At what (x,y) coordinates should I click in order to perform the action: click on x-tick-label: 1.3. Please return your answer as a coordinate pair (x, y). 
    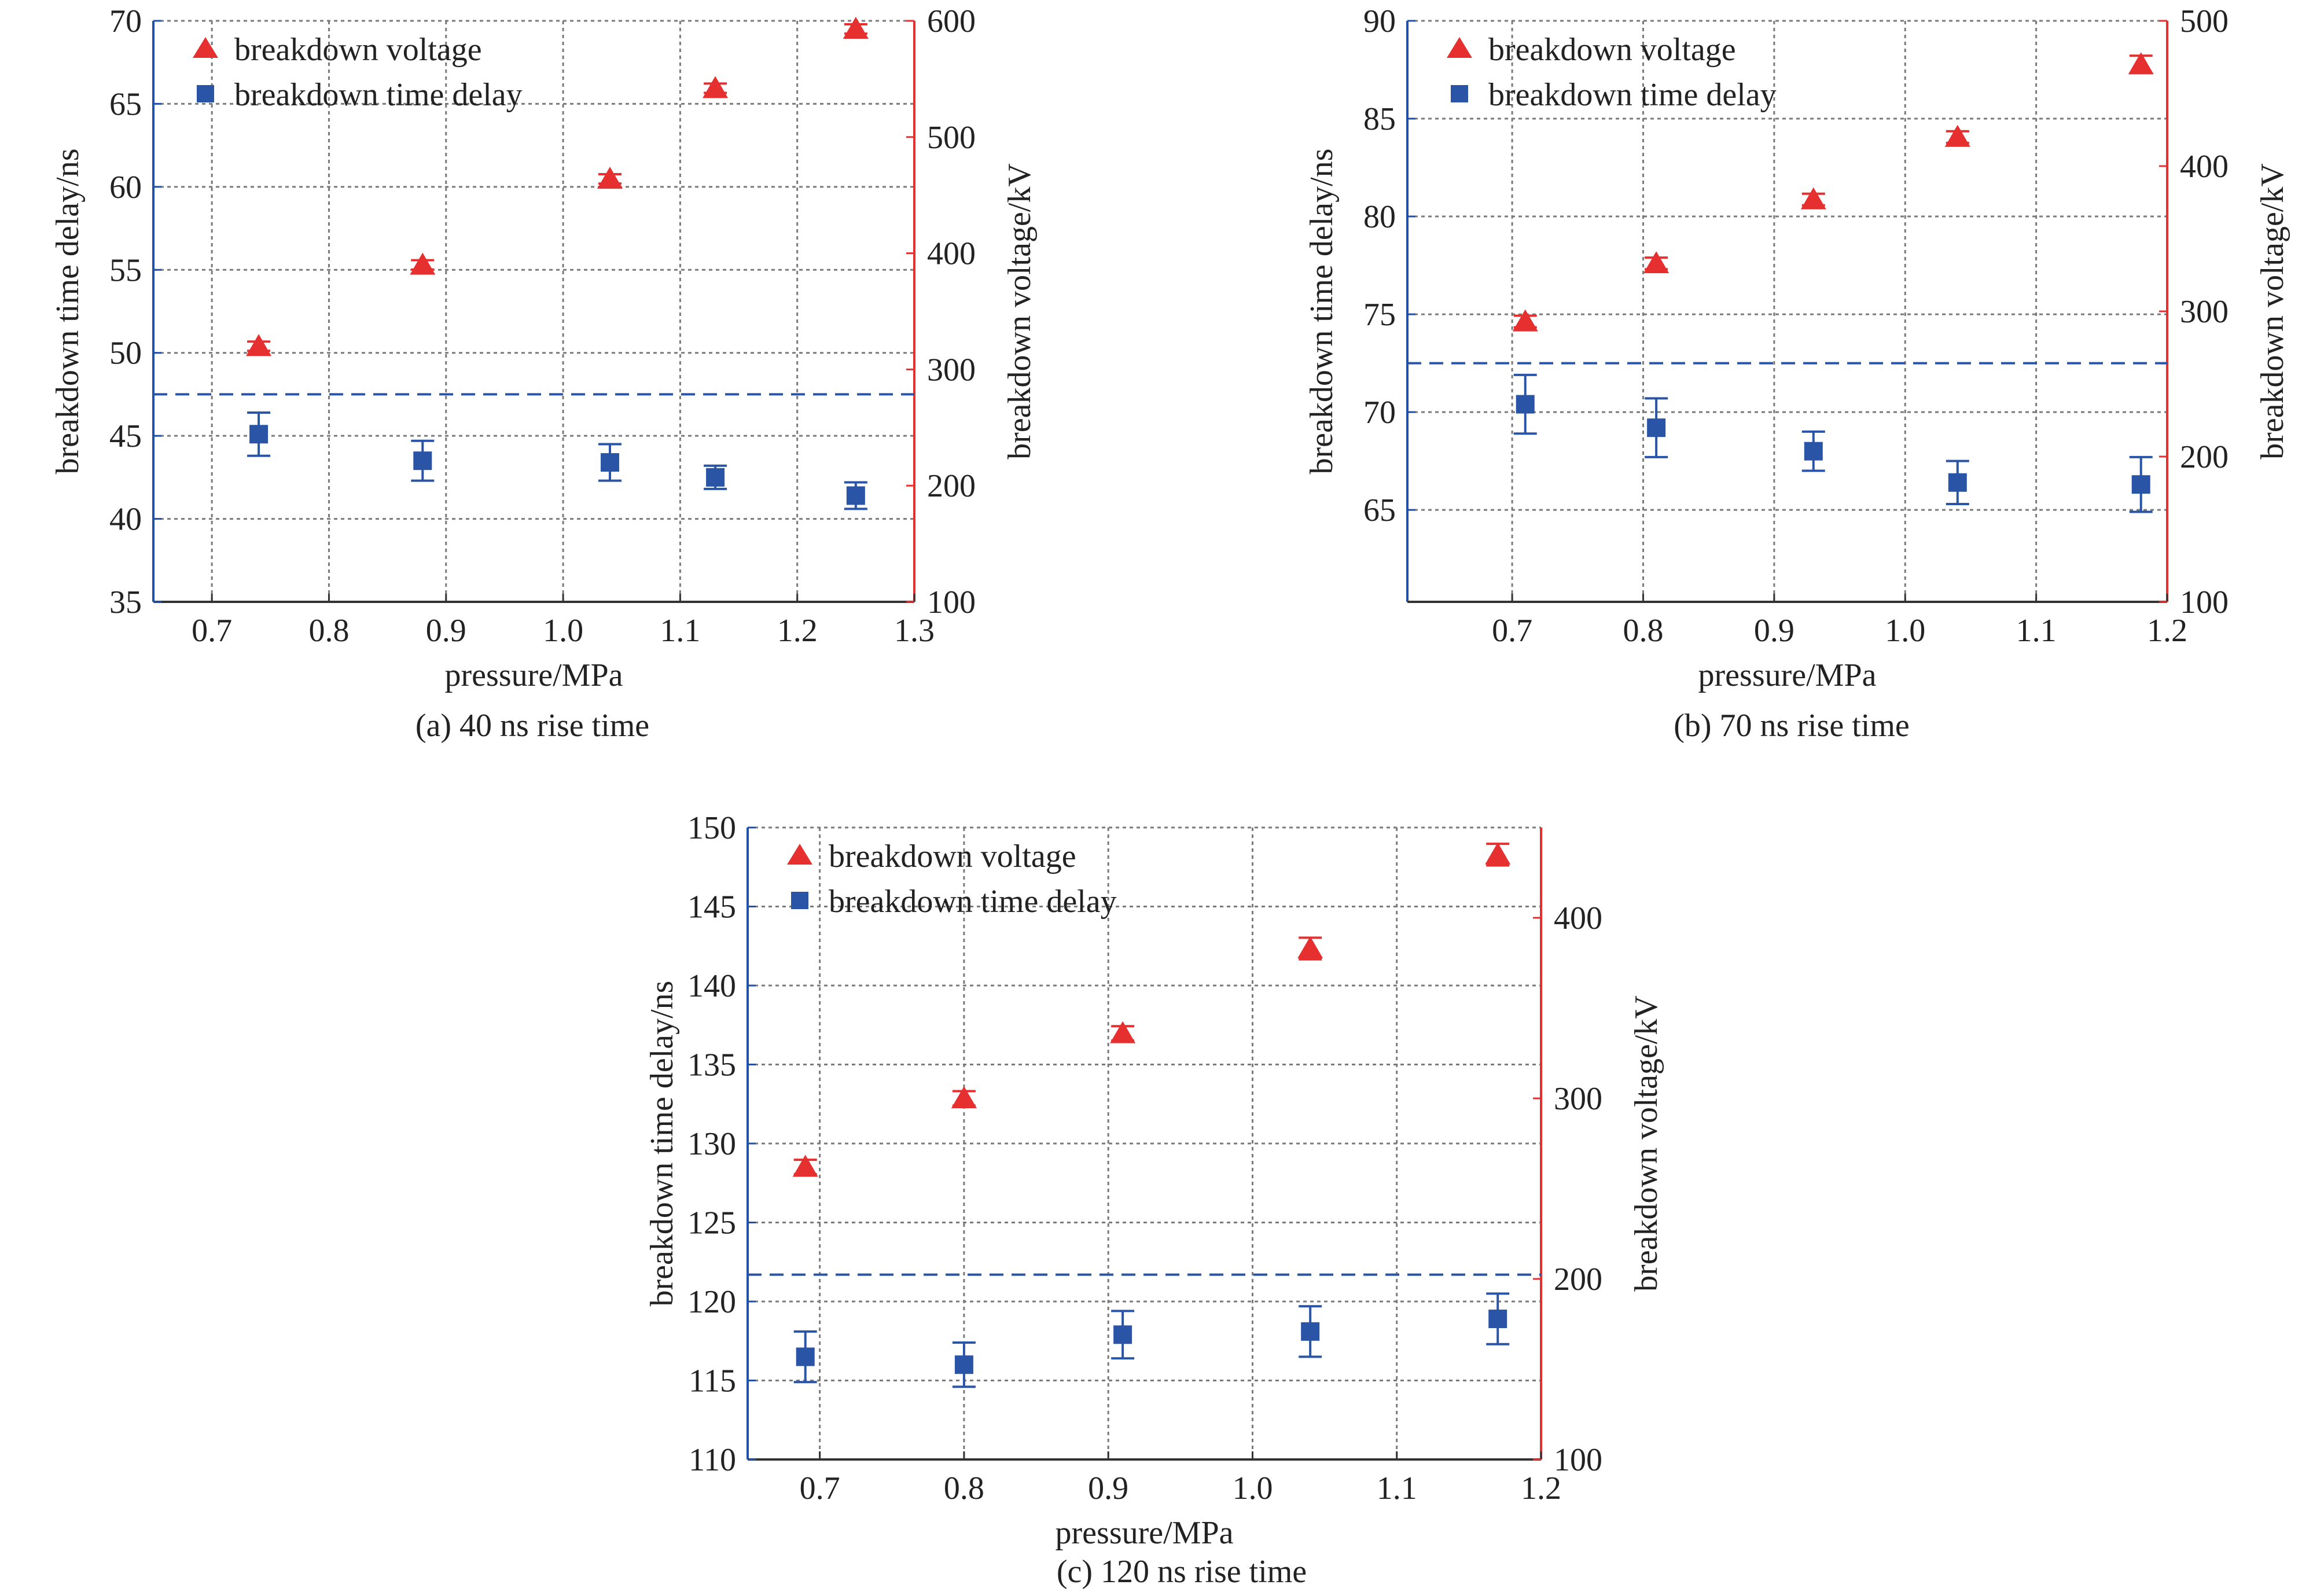
    Looking at the image, I should click on (914, 631).